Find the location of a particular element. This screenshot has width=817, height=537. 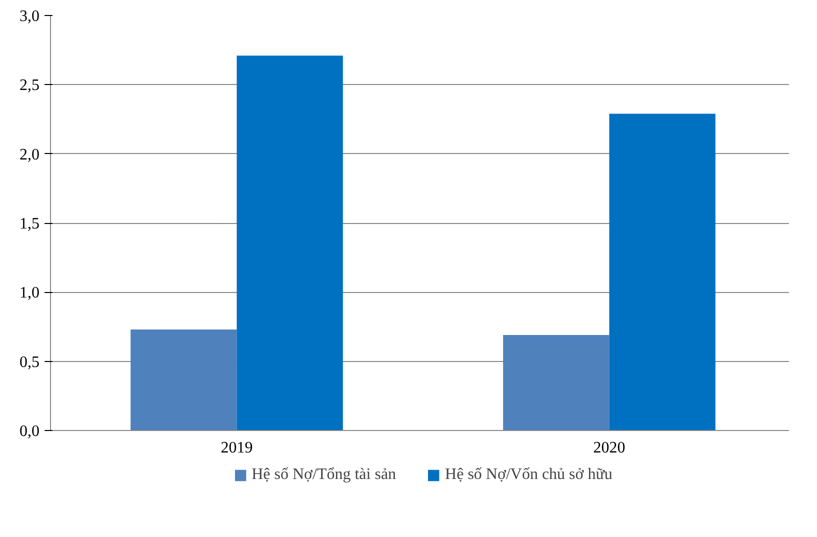

y-tick-label: 2,5 is located at coordinates (30, 85).